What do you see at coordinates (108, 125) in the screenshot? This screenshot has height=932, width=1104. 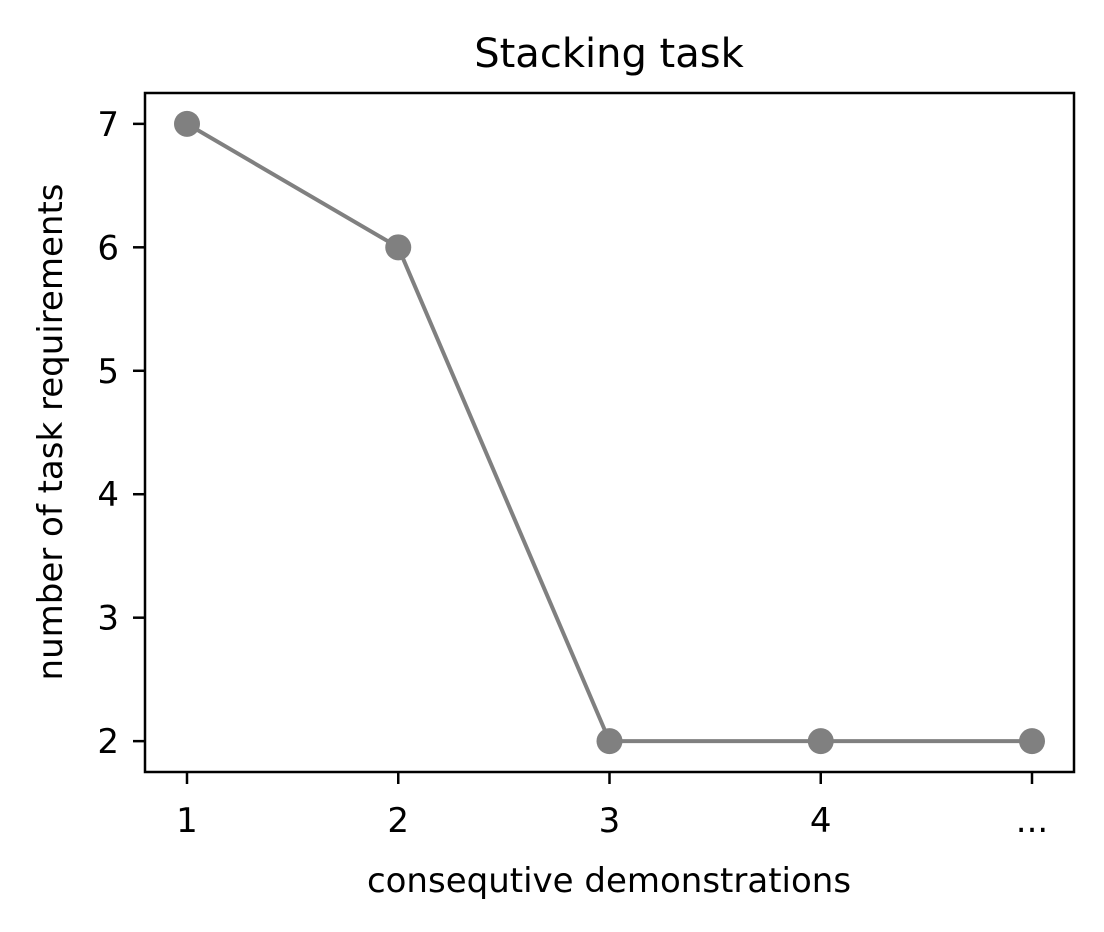 I see `y-tick-label: 7` at bounding box center [108, 125].